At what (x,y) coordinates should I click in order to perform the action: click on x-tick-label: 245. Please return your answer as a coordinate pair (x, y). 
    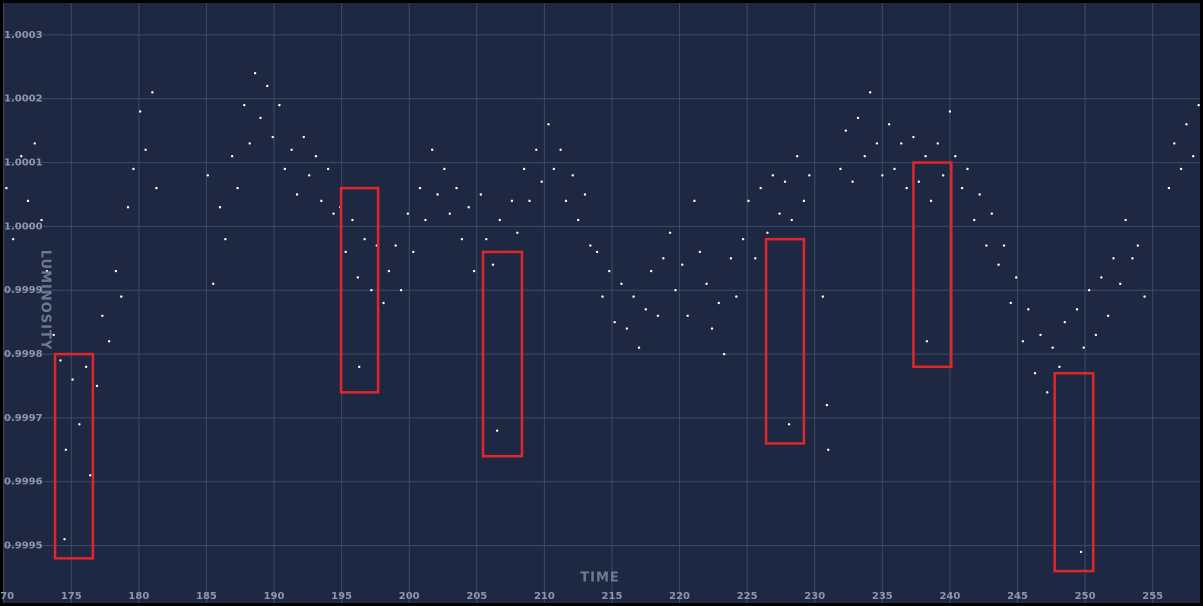
    Looking at the image, I should click on (1017, 596).